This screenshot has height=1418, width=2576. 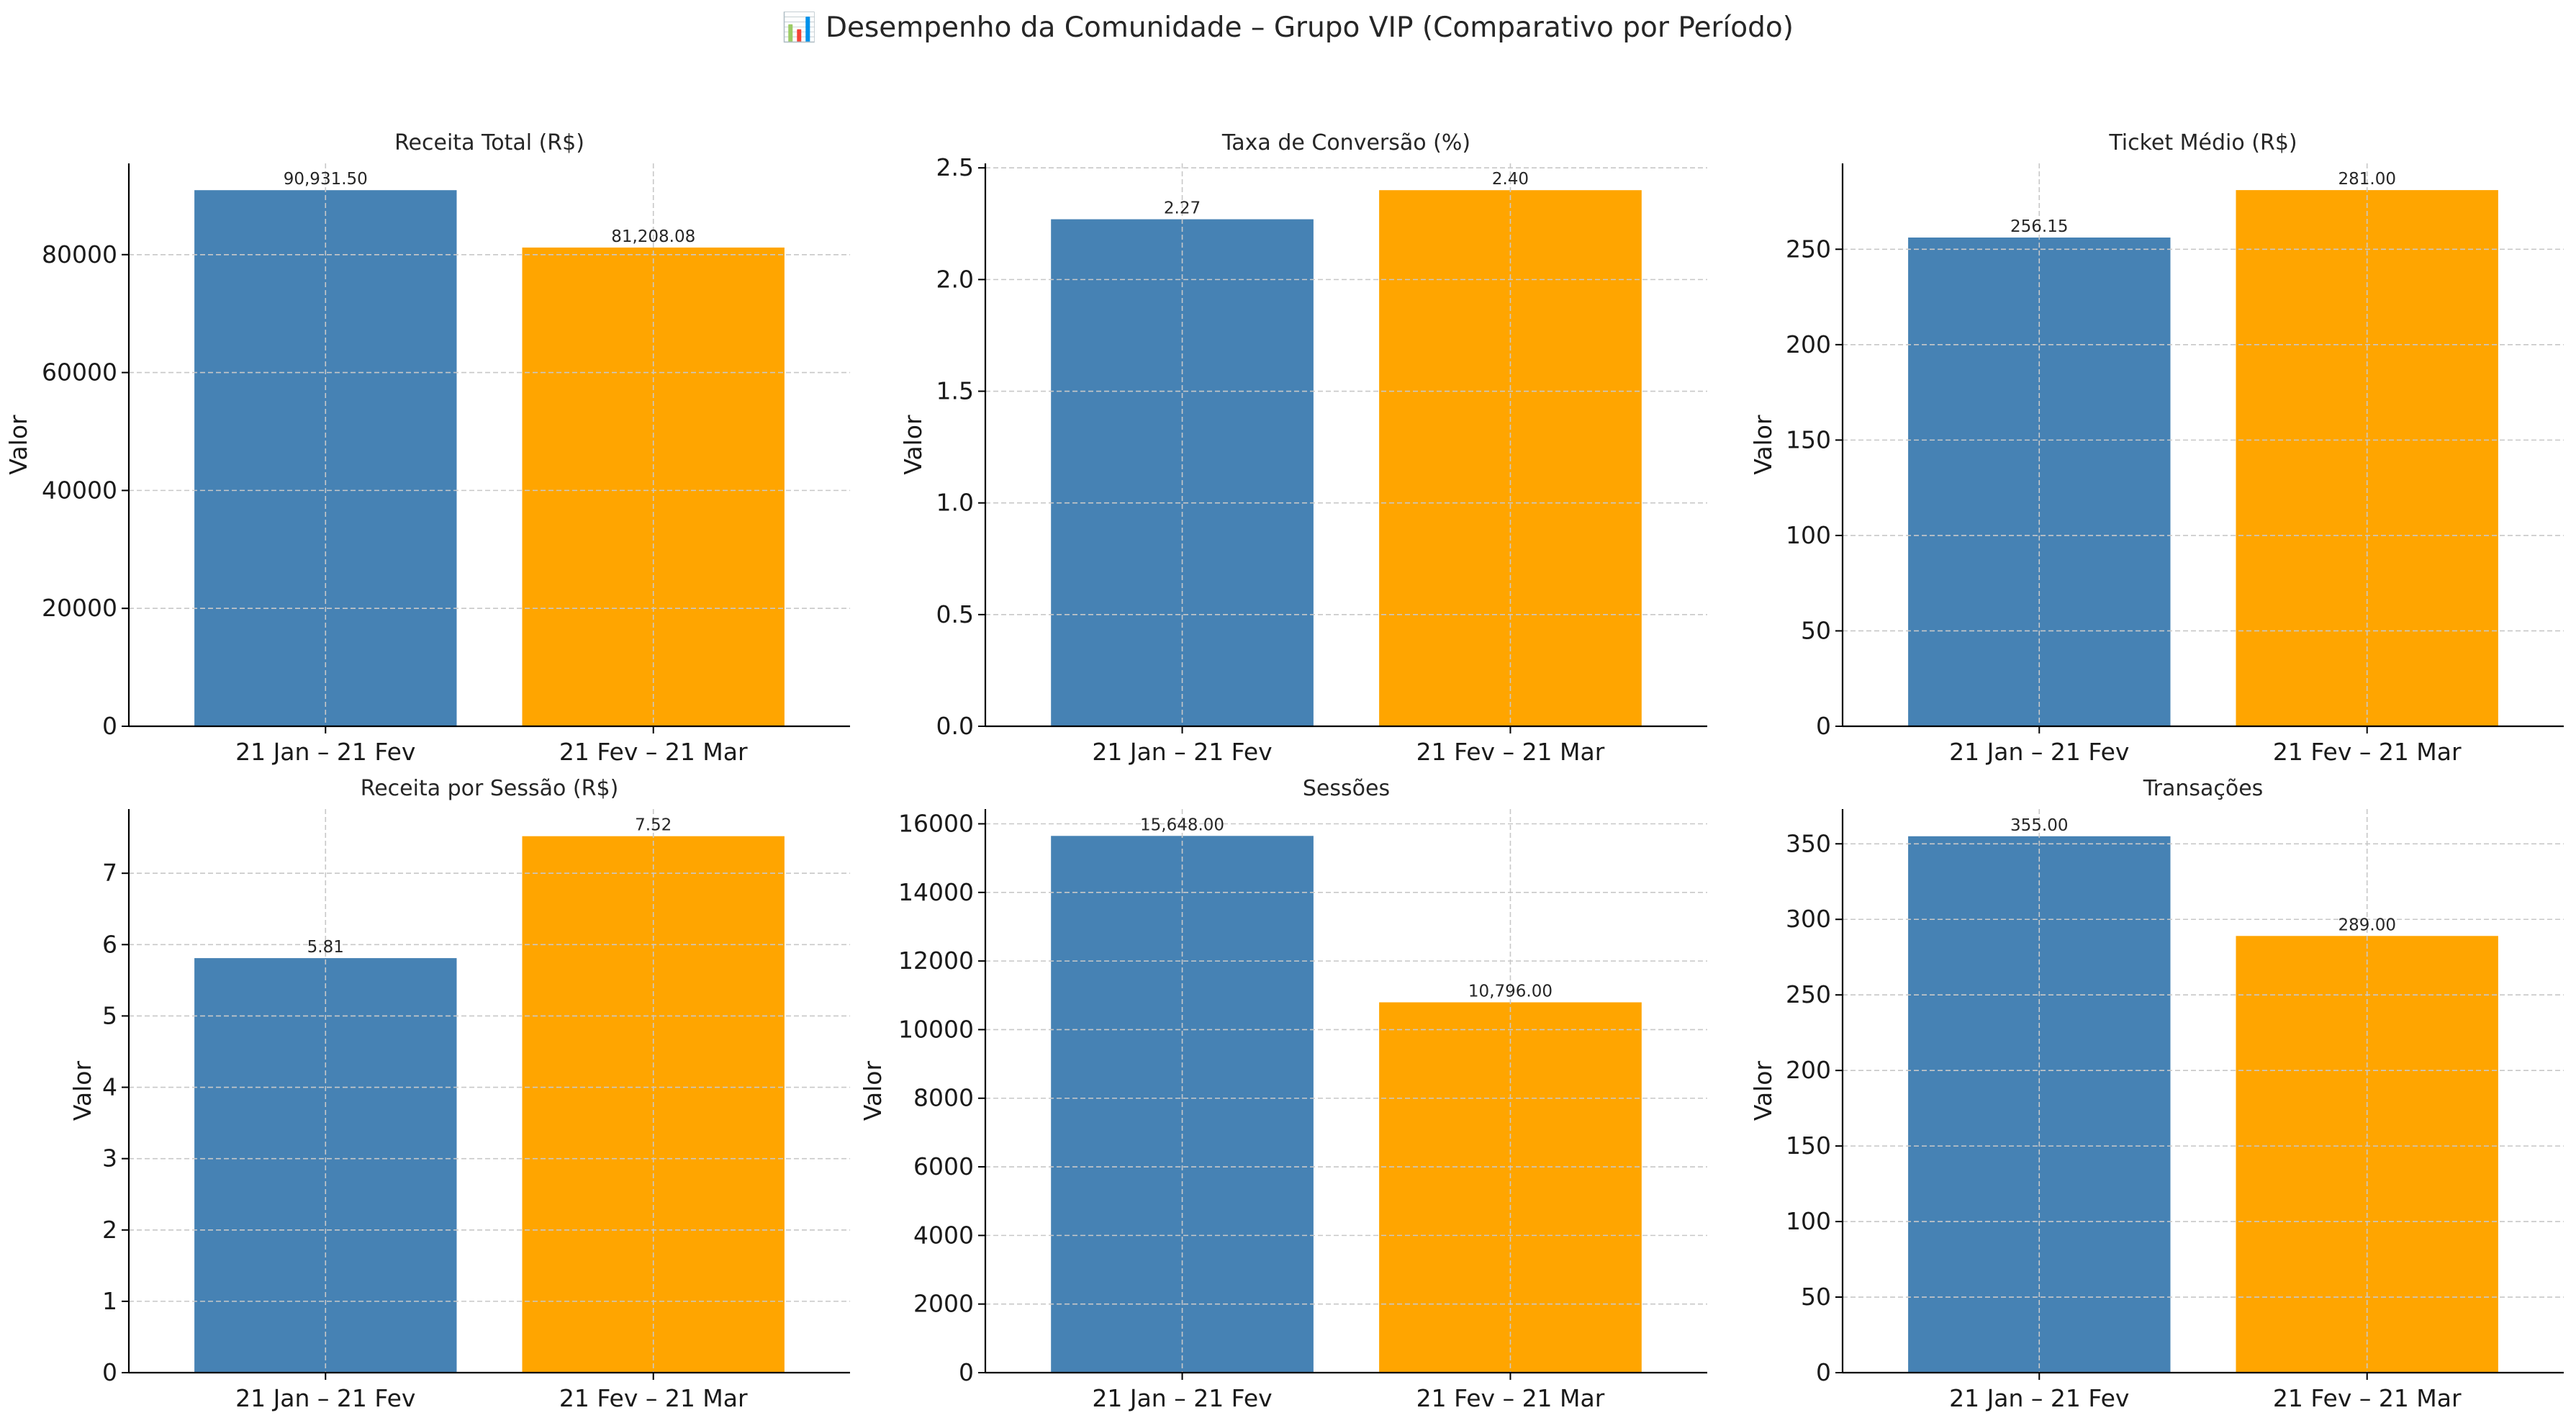 What do you see at coordinates (79, 254) in the screenshot?
I see `y-tick-label: 80000` at bounding box center [79, 254].